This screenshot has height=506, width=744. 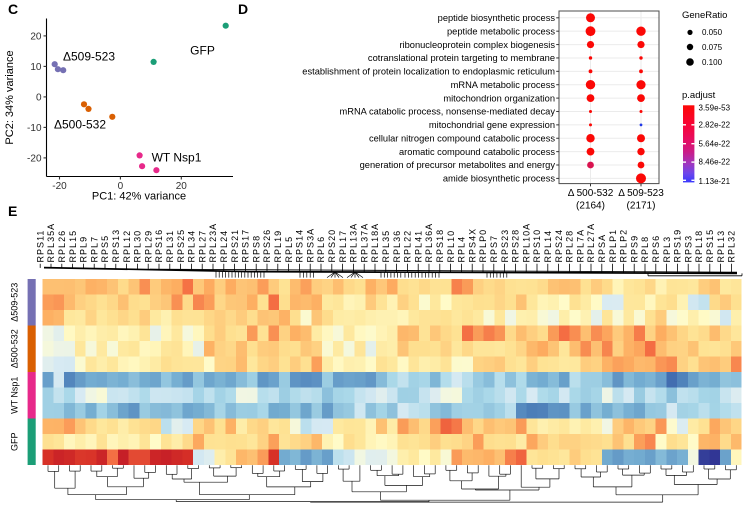 I want to click on svg-text: RPL18A, so click(x=375, y=243).